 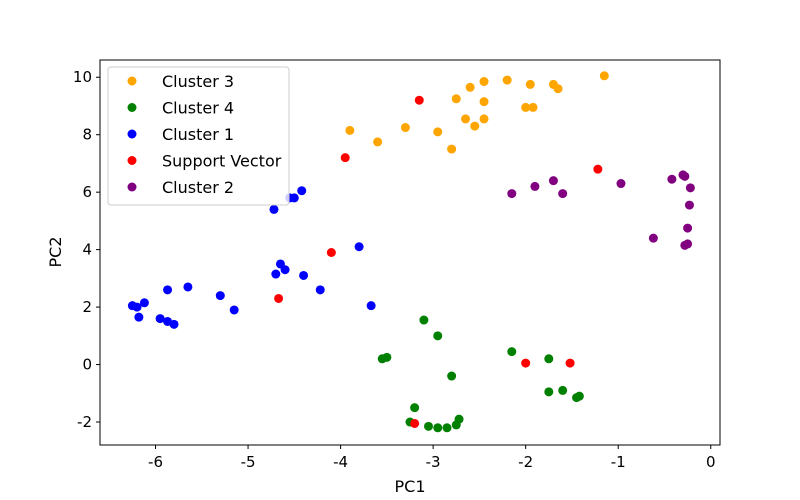 I want to click on x-tick-label: -4, so click(x=340, y=462).